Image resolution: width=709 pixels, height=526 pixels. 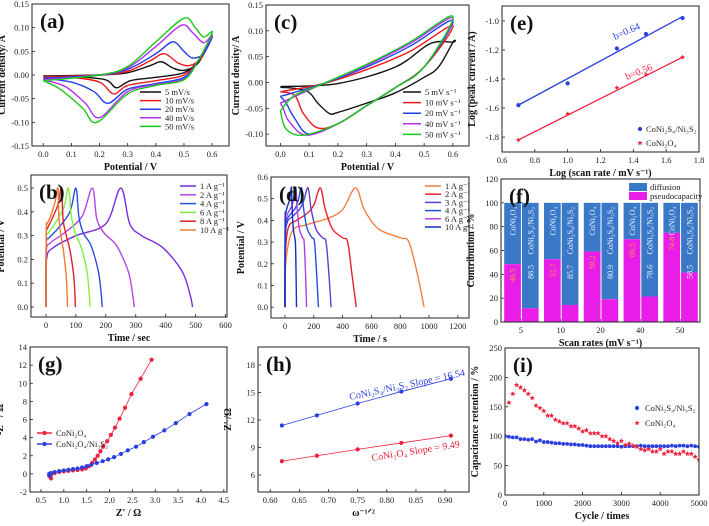 What do you see at coordinates (660, 423) in the screenshot?
I see `legend-label: CoNi₂O₄` at bounding box center [660, 423].